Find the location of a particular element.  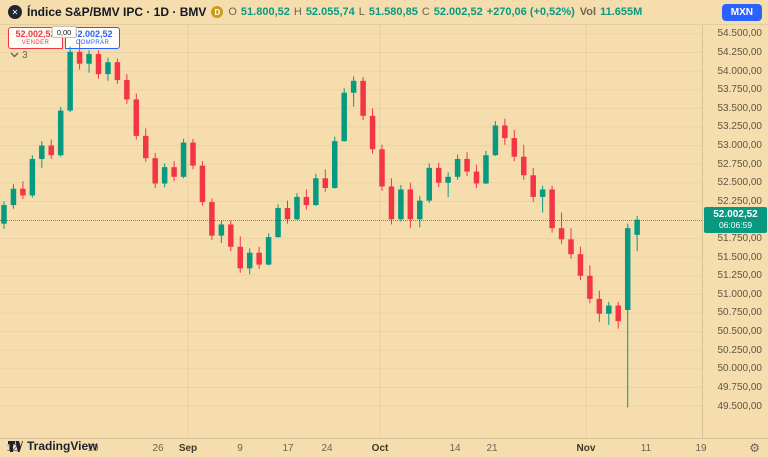

time-axis-label: 17 is located at coordinates (288, 448).